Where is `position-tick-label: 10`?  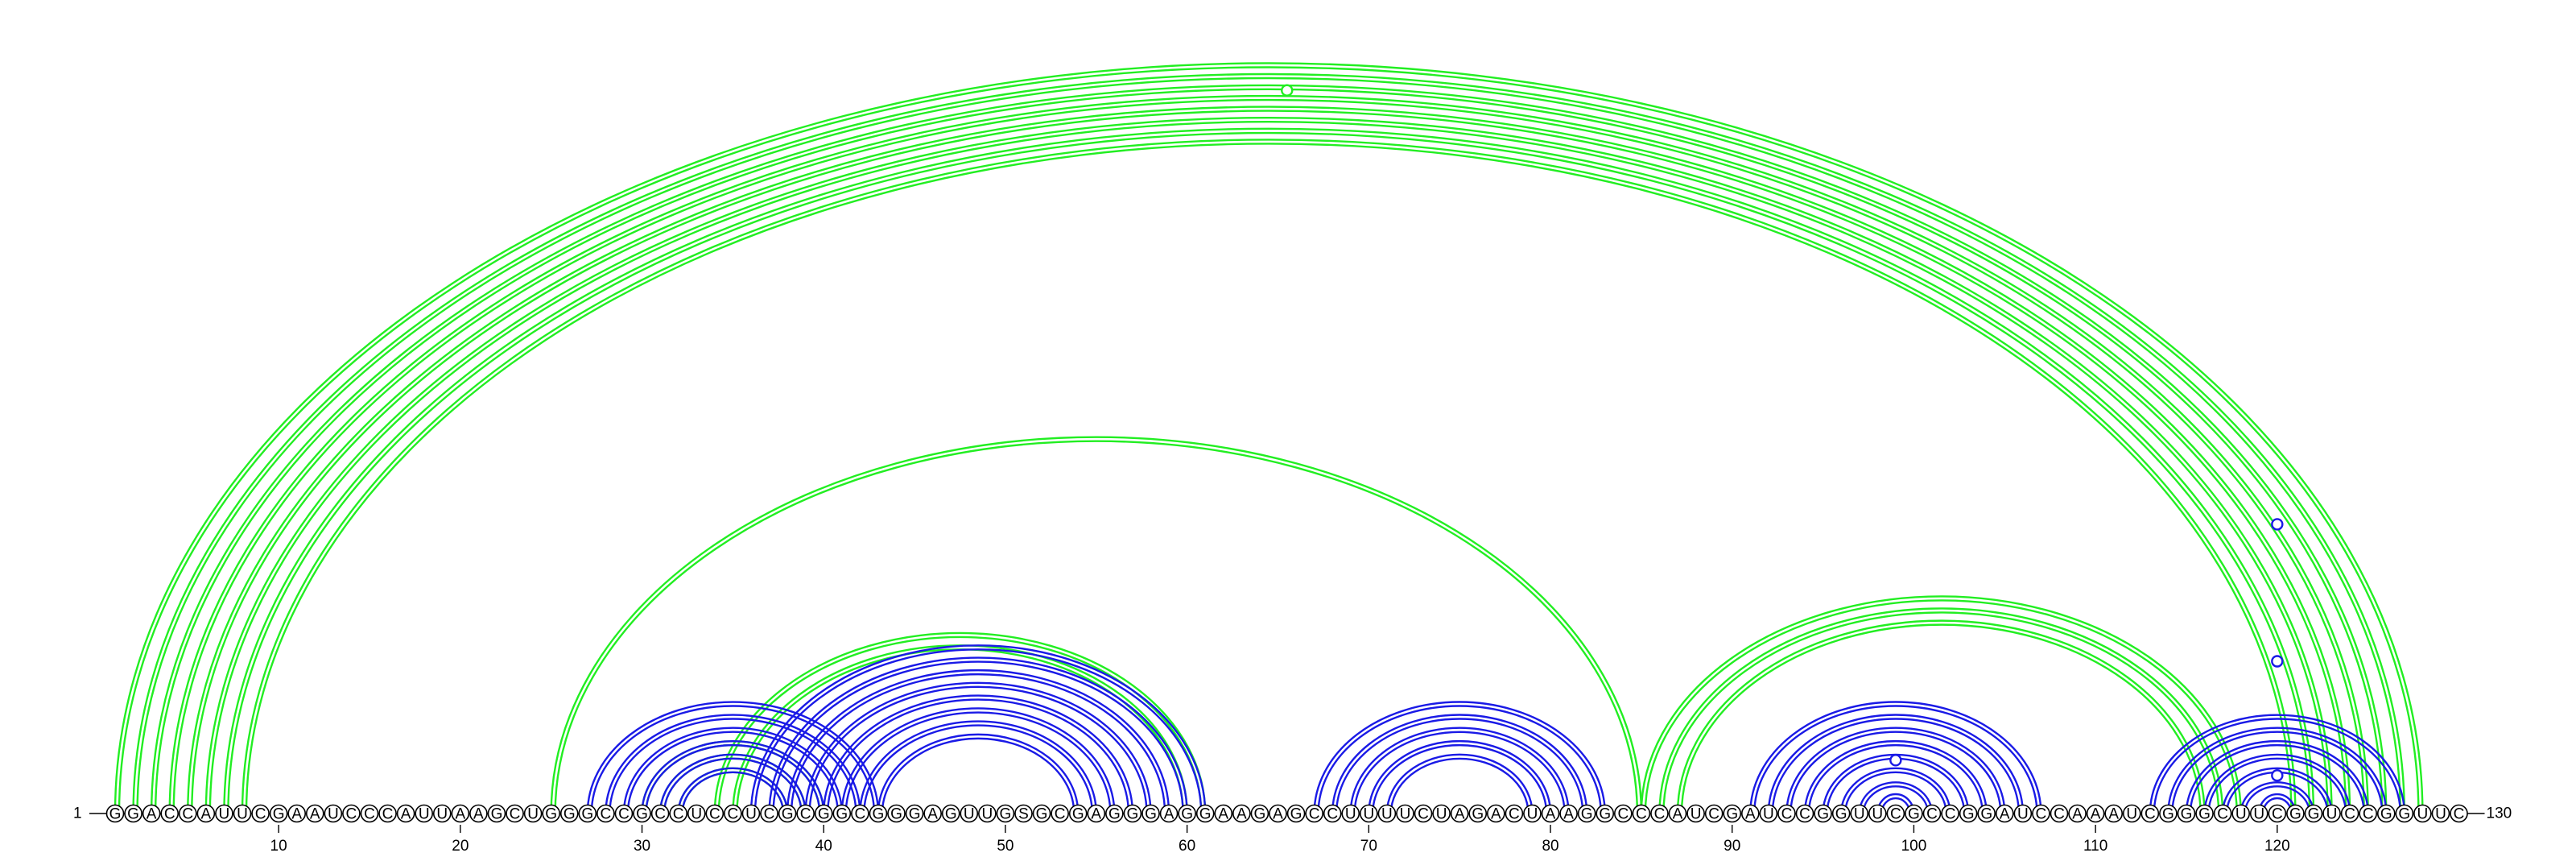
position-tick-label: 10 is located at coordinates (278, 846).